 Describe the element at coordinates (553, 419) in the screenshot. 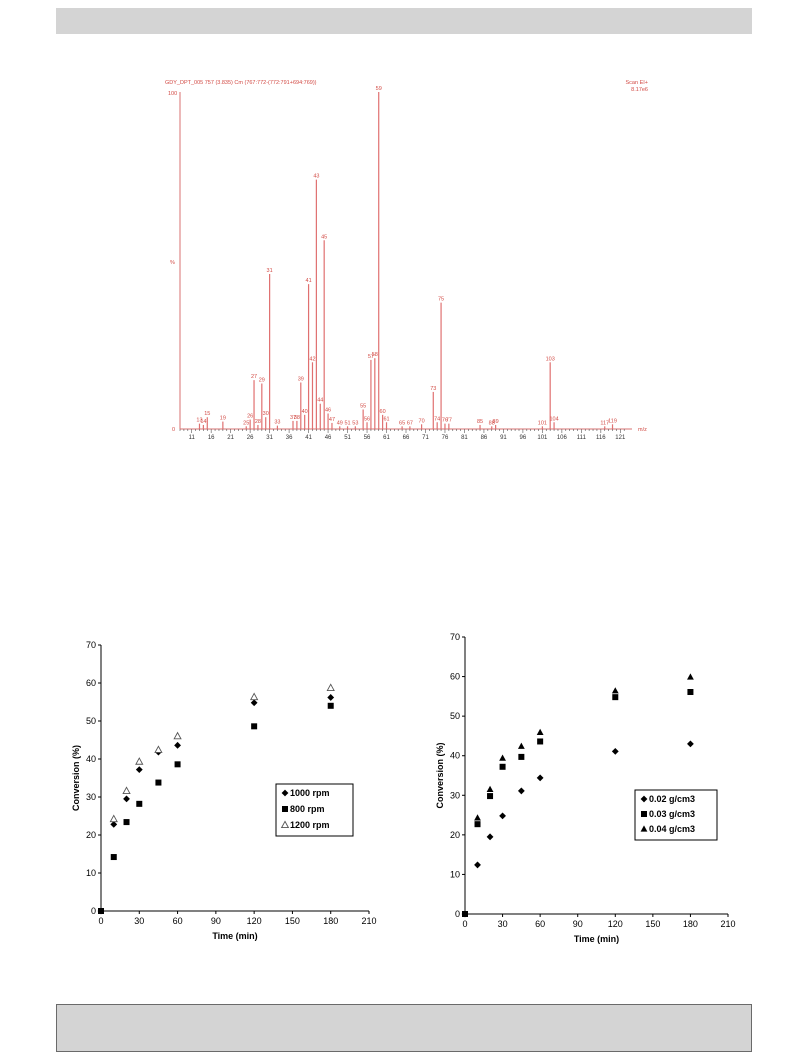

I see `ms-peak-label: 104` at that location.